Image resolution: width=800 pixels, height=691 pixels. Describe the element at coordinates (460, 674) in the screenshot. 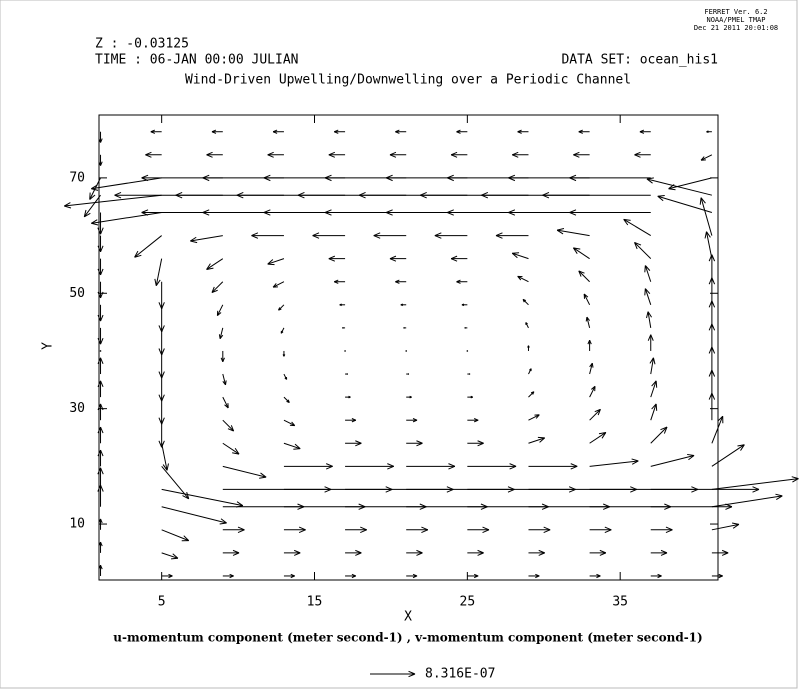

I see `reference-label: 8.316E-07` at that location.